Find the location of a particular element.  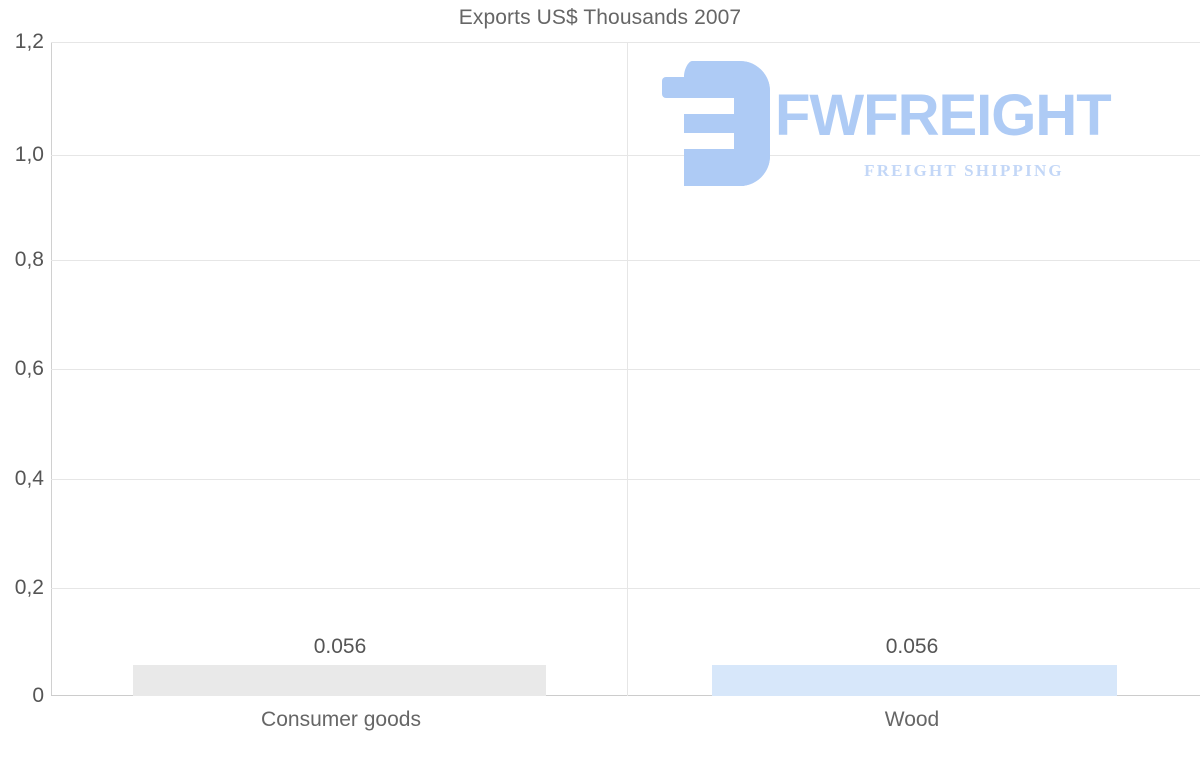

y-axis-tick-labels: 1,2 1,0 0,8 0,6 0,4 0,2 0 is located at coordinates (22, 368).